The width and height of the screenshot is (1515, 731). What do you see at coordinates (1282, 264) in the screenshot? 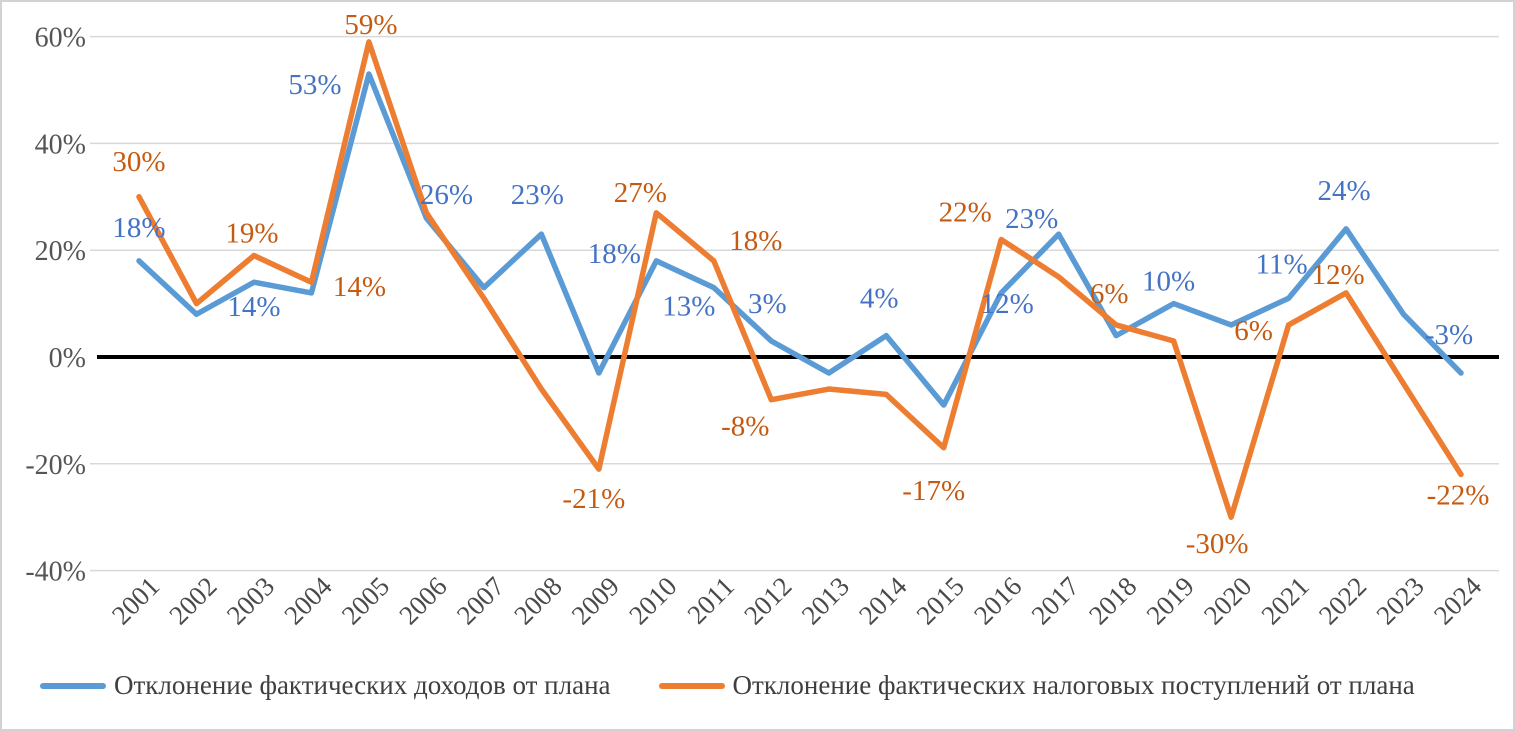
I see `data-label: 11%` at bounding box center [1282, 264].